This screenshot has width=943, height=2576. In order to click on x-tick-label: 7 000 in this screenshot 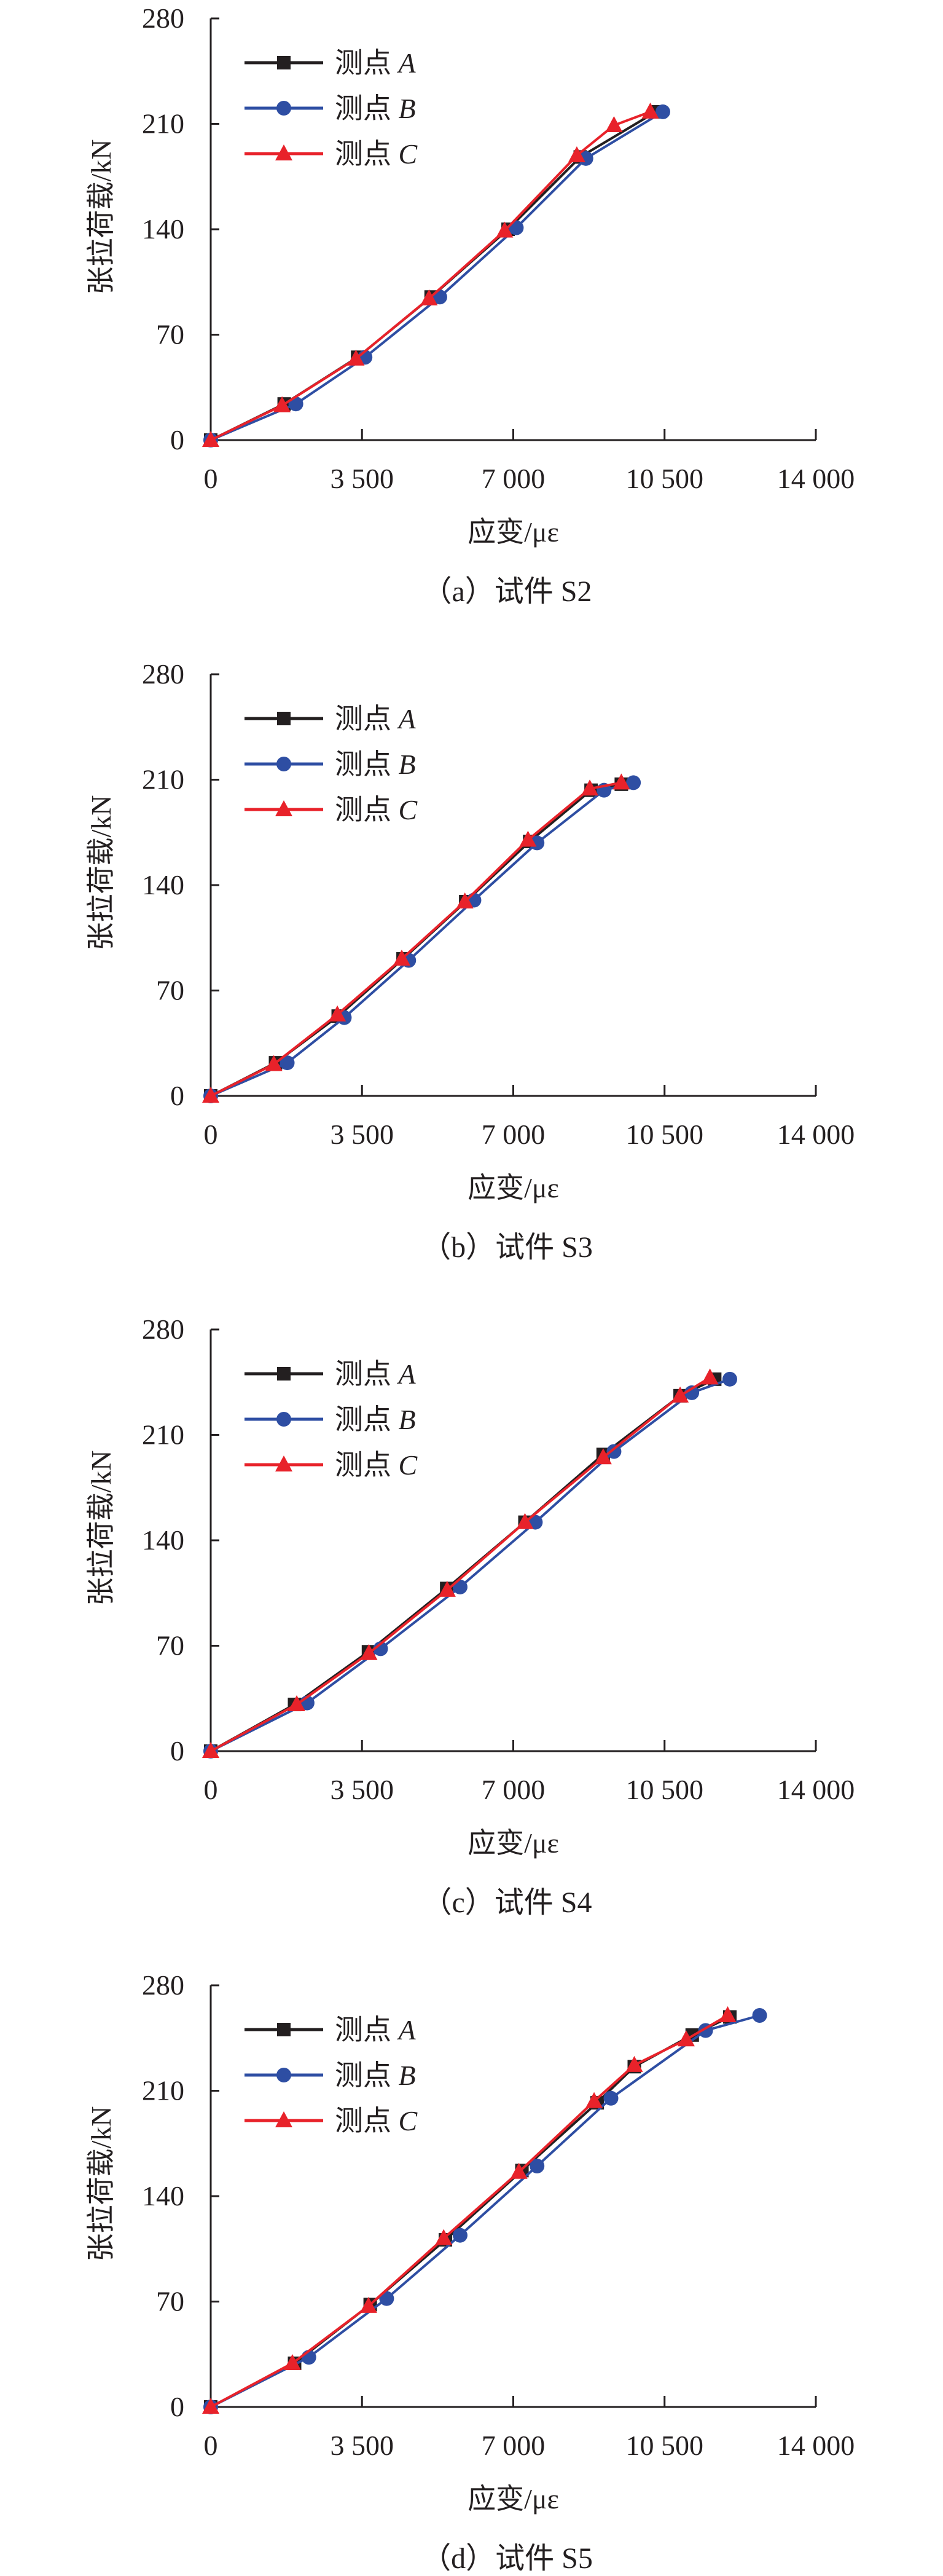, I will do `click(514, 1790)`.